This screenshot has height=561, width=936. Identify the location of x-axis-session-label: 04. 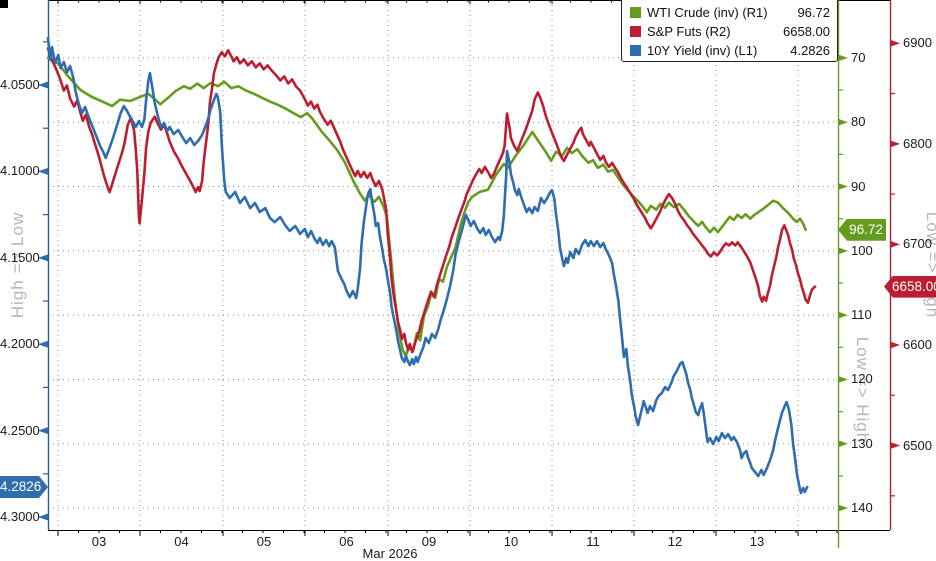
(181, 541).